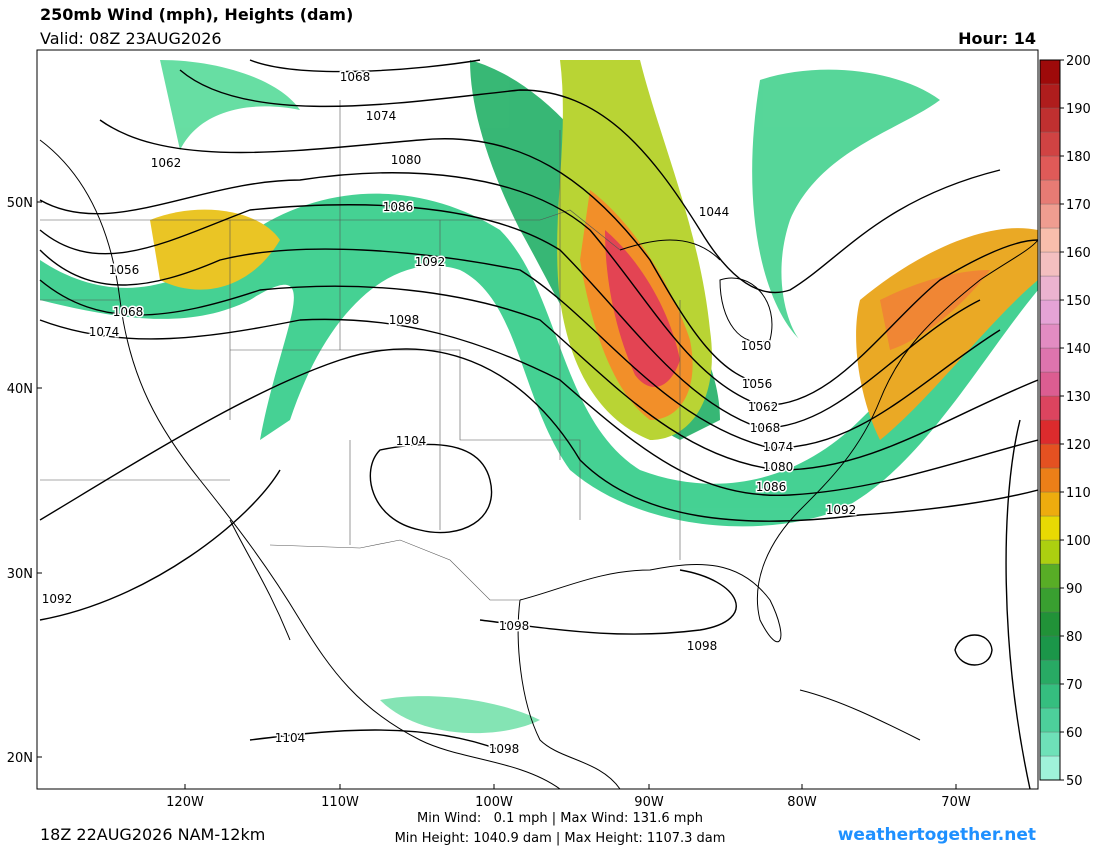 This screenshot has height=850, width=1100. Describe the element at coordinates (756, 346) in the screenshot. I see `contour-label: 1050` at that location.